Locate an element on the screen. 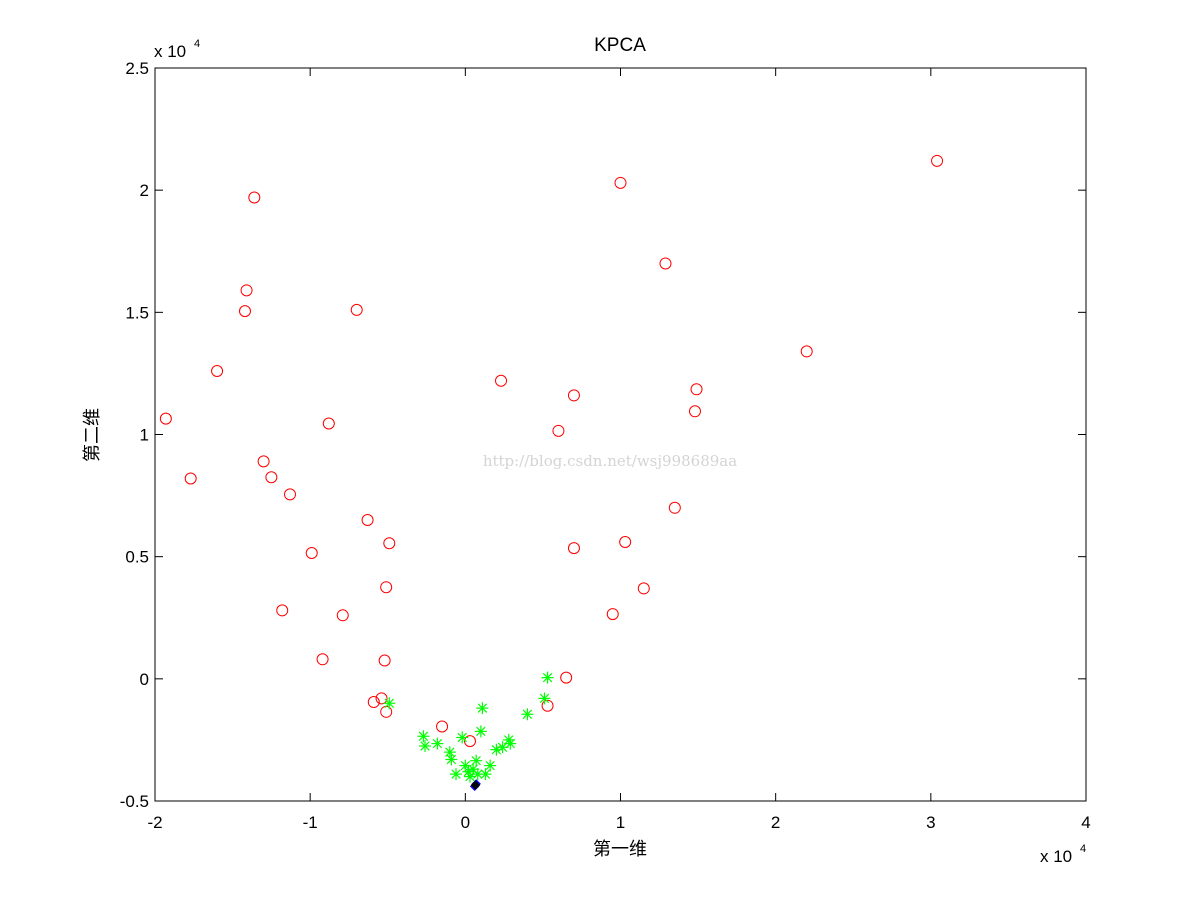  y-tick-label: 0.5 is located at coordinates (137, 557).